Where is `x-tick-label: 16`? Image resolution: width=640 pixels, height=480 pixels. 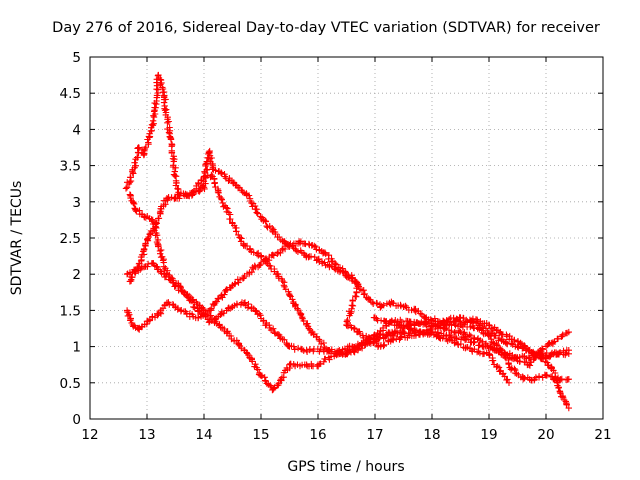 x-tick-label: 16 is located at coordinates (317, 435).